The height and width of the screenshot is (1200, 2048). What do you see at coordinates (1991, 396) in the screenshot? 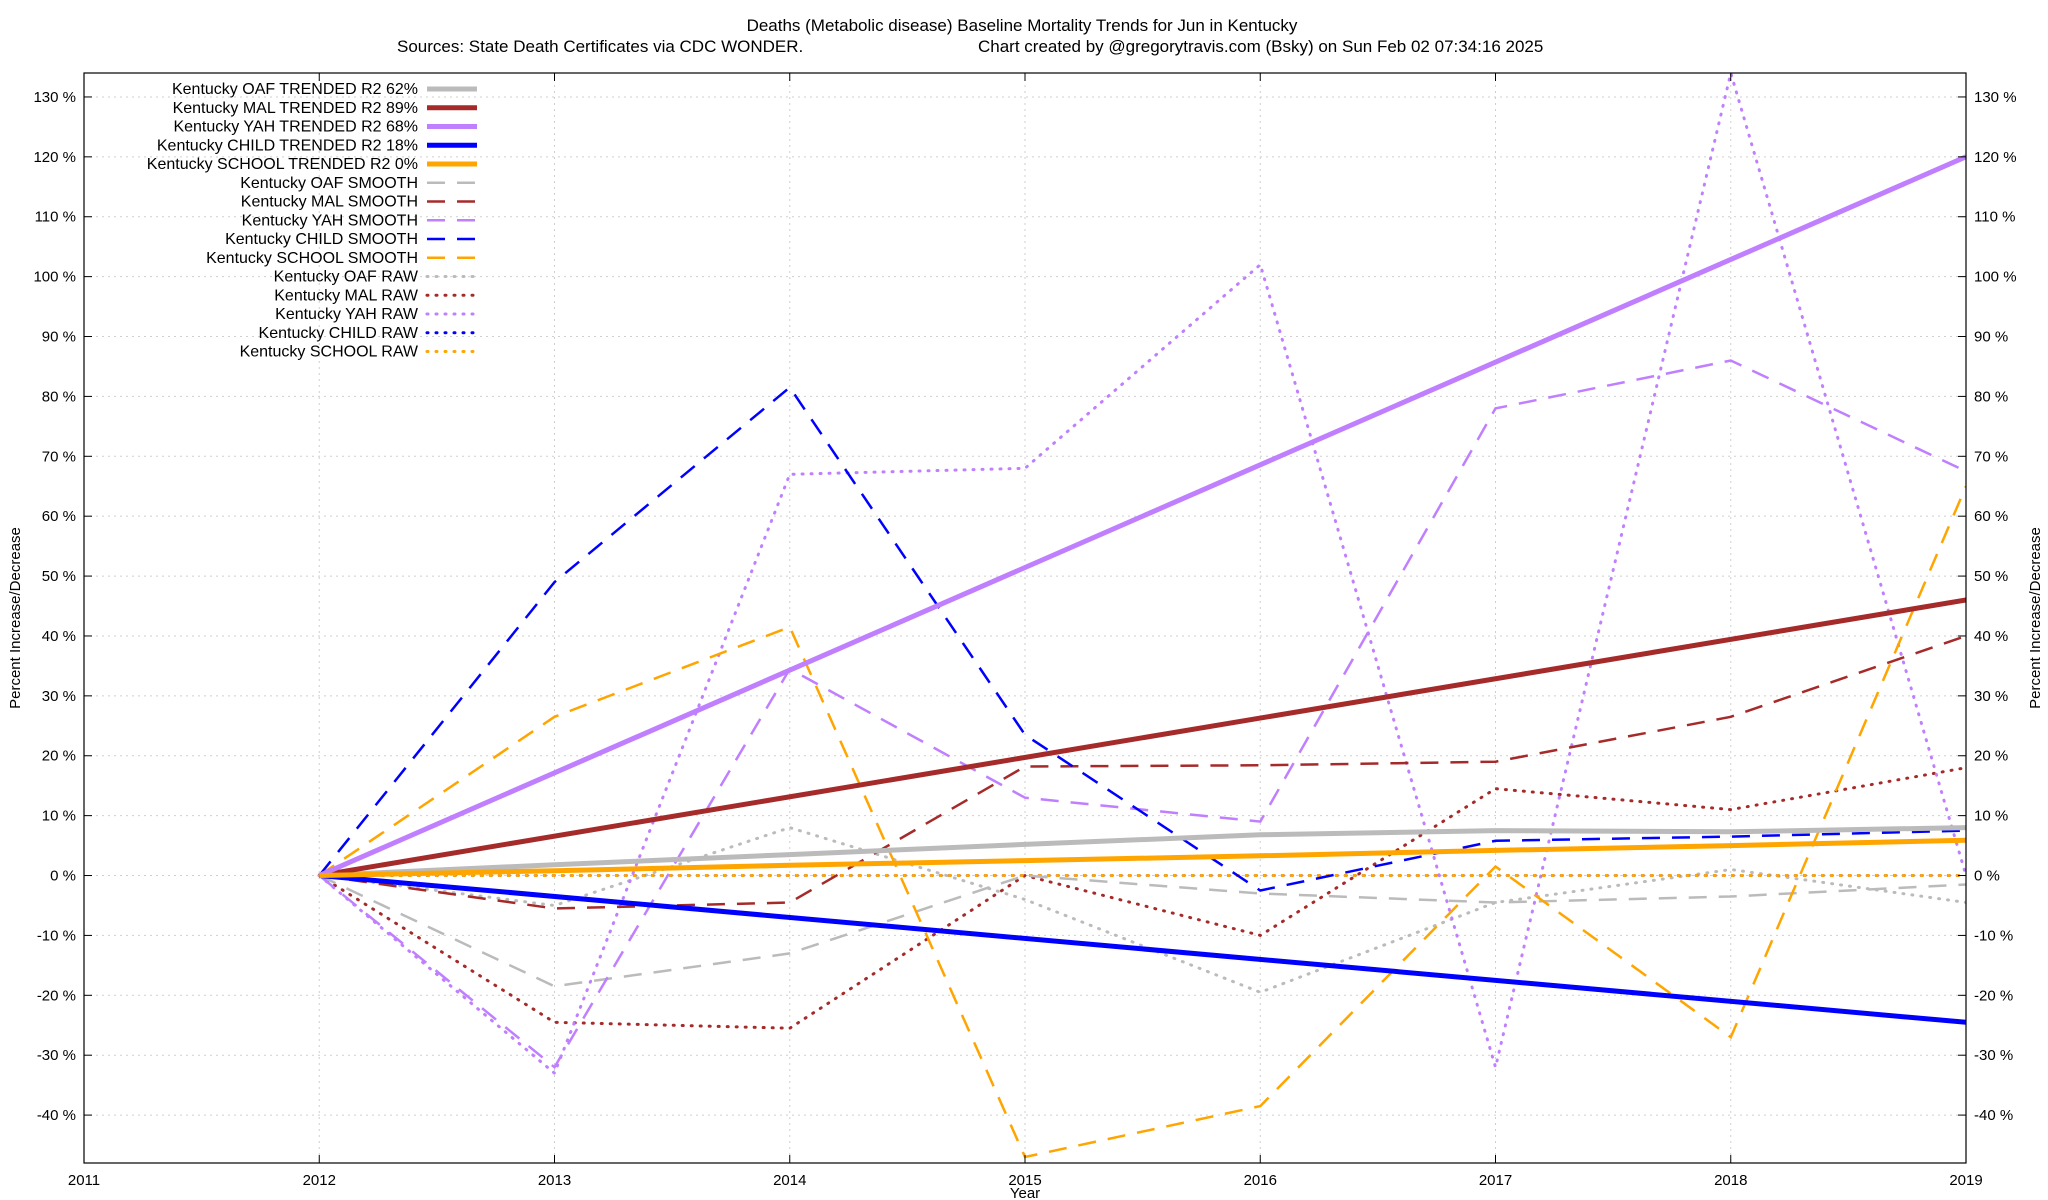
I see `y-tick-label-right: 80 %` at bounding box center [1991, 396].